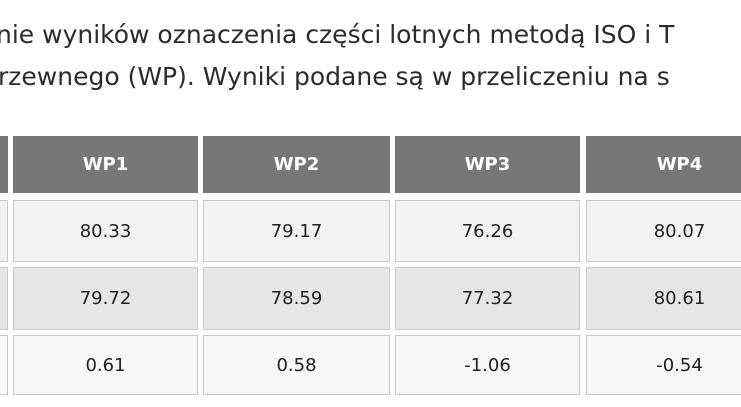  What do you see at coordinates (296, 231) in the screenshot?
I see `table-cell: 79.17` at bounding box center [296, 231].